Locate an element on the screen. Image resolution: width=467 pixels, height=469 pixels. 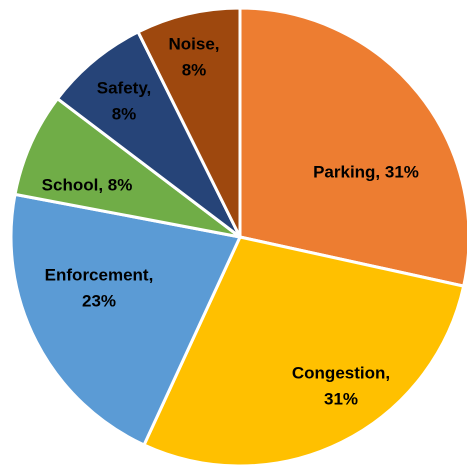
data-label-congestion: Congestion, 31% is located at coordinates (341, 385).